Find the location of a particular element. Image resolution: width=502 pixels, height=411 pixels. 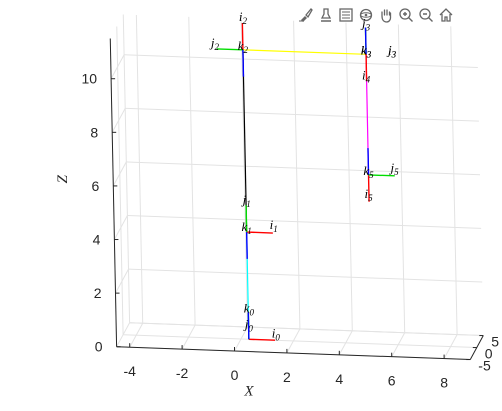

frame-label-i: i1 is located at coordinates (274, 225).